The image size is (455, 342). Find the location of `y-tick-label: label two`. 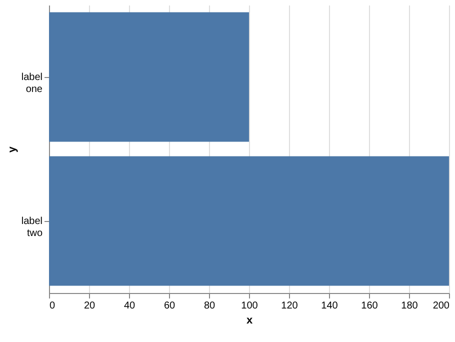

y-tick-label: label two is located at coordinates (32, 227).